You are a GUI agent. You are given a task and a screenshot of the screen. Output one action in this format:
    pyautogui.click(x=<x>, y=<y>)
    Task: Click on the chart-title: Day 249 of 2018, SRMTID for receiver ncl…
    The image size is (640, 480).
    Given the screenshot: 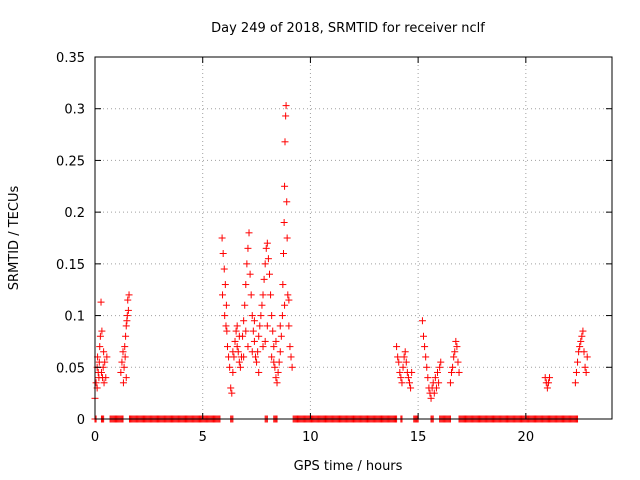 What is the action you would take?
    pyautogui.click(x=348, y=28)
    